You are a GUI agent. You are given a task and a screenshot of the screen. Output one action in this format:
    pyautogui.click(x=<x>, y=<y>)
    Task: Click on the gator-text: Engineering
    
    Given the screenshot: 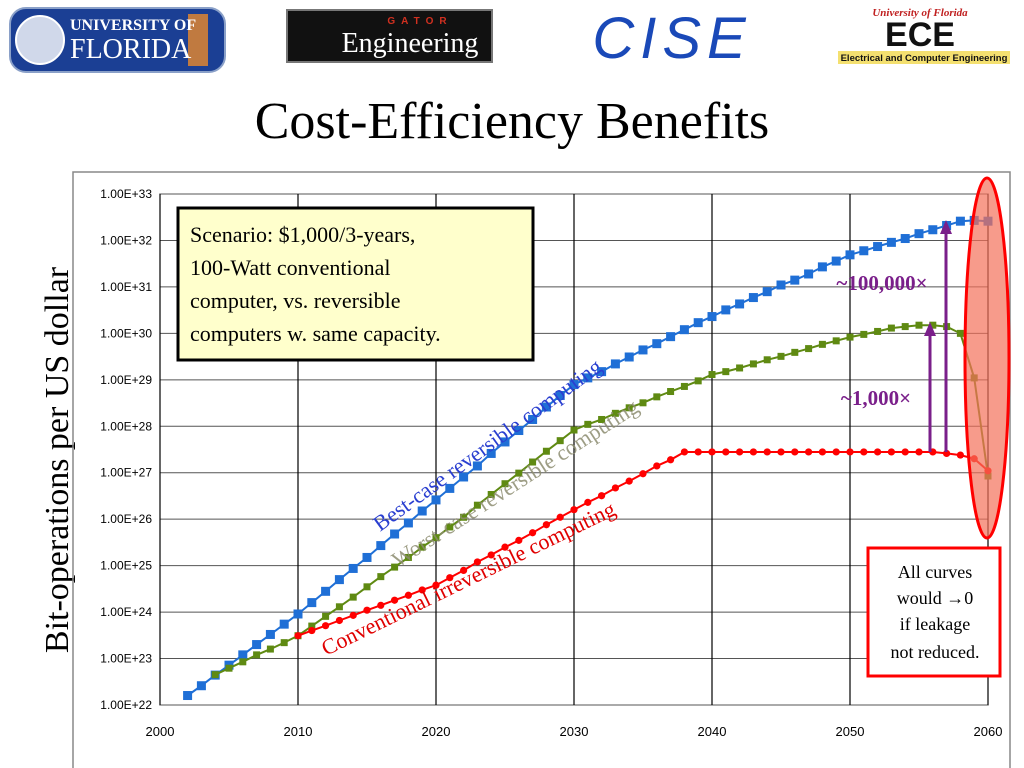 What is the action you would take?
    pyautogui.click(x=410, y=43)
    